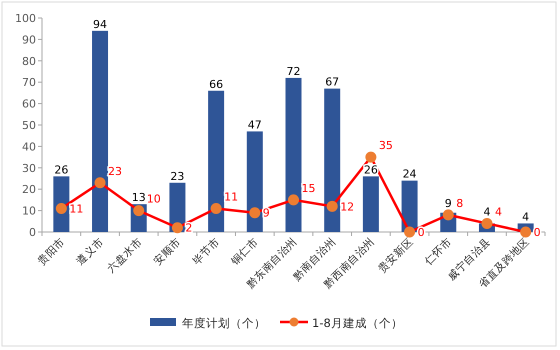 This screenshot has height=350, width=560. Describe the element at coordinates (25, 18) in the screenshot. I see `y-tick-label: 100` at that location.